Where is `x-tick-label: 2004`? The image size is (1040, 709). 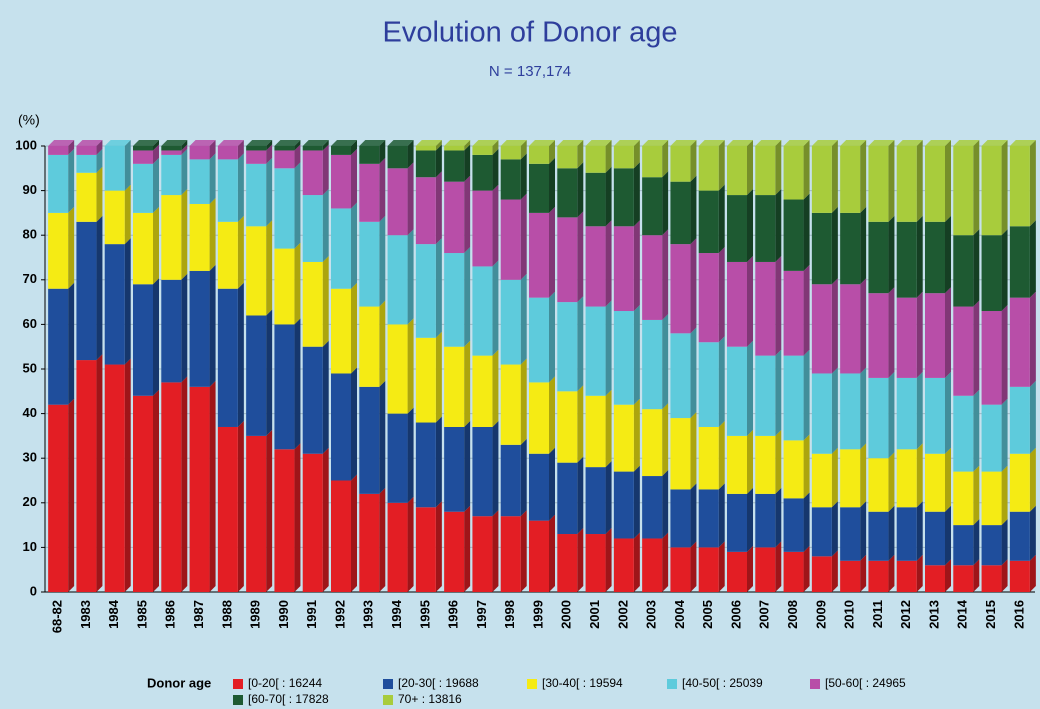
x-tick-label: 2004 is located at coordinates (679, 614).